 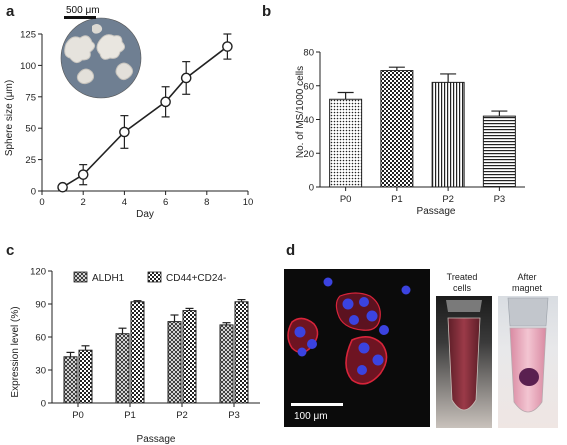 I want to click on chart-b-ytick-label: 0, so click(x=311, y=188).